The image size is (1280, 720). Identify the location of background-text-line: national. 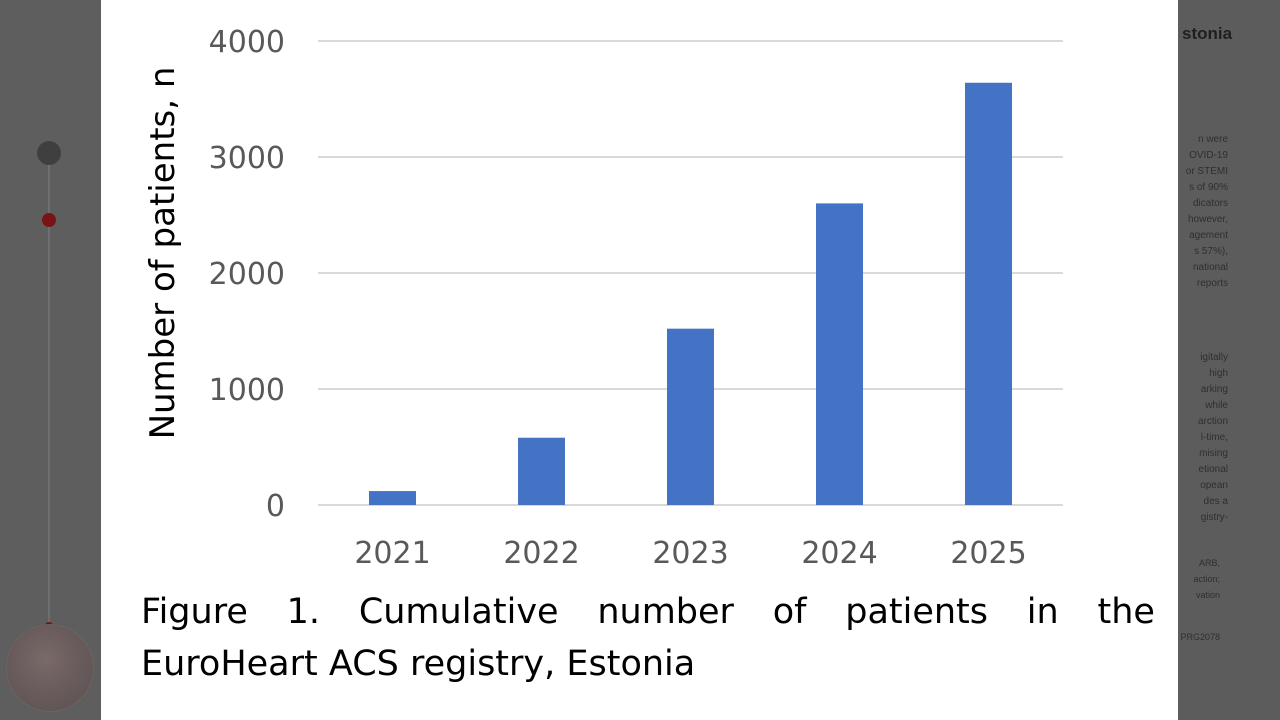
(1210, 267).